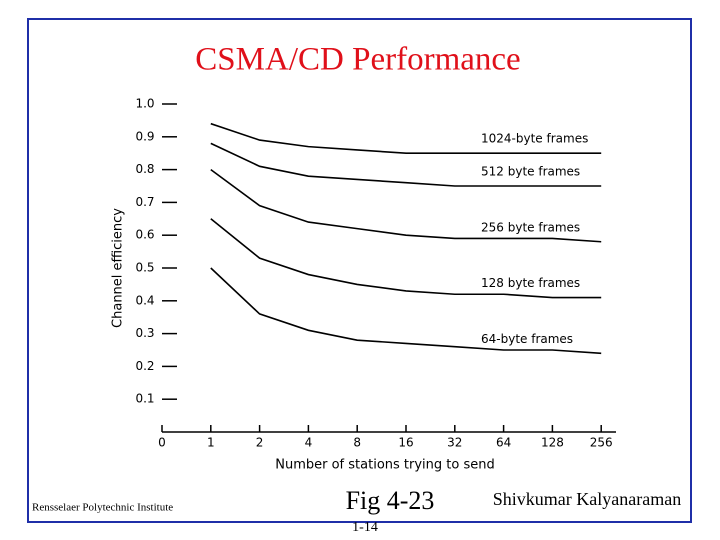 This screenshot has width=720, height=540. What do you see at coordinates (144, 399) in the screenshot?
I see `y-tick-label: 0.1` at bounding box center [144, 399].